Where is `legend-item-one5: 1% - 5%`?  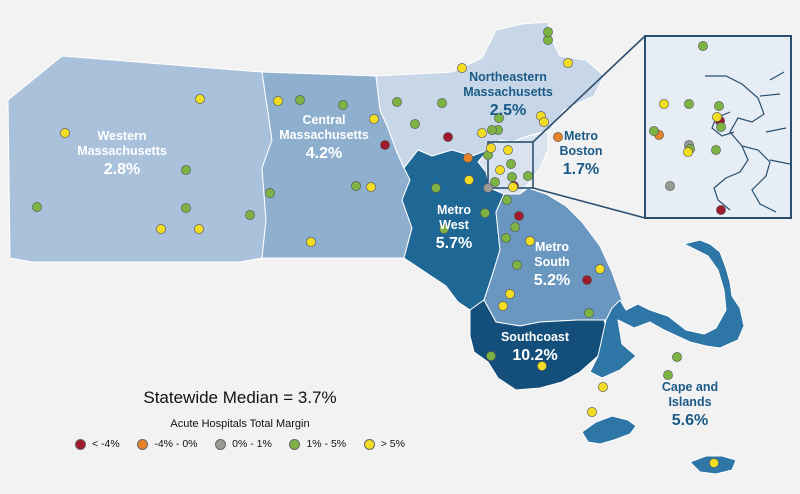 legend-item-one5: 1% - 5% is located at coordinates (317, 444).